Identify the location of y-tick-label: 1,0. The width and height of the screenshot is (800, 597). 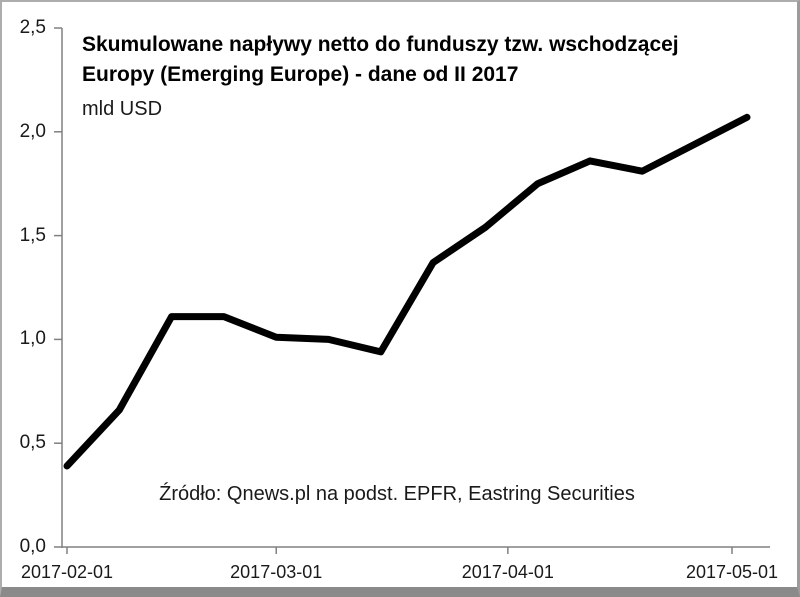
(32, 339).